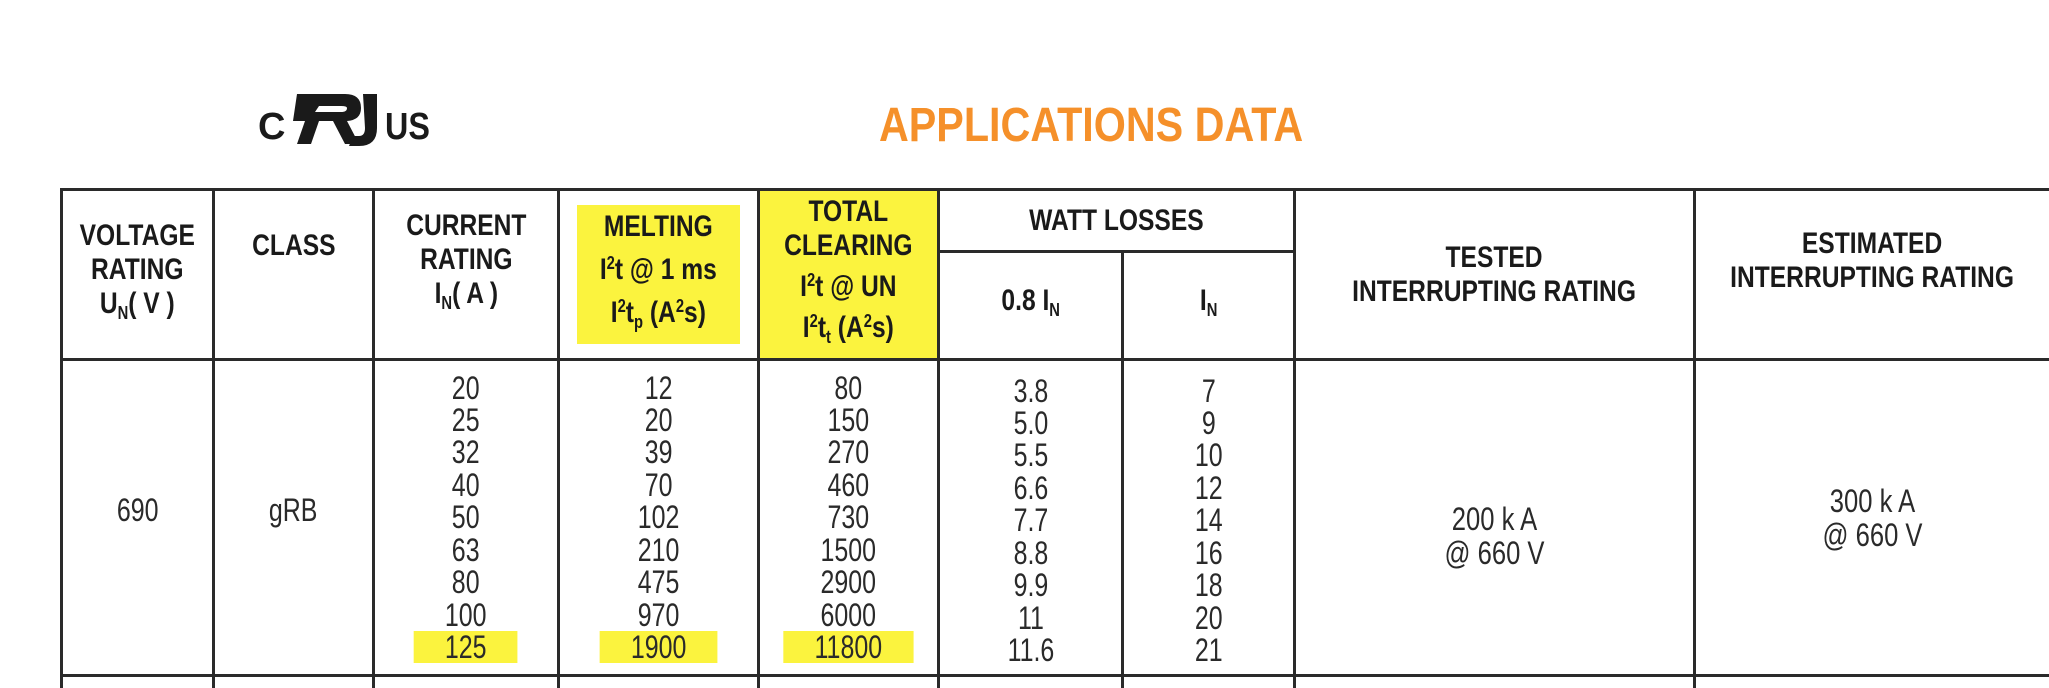 This screenshot has height=688, width=2049. I want to click on table-row-next-partial, so click(1054, 681).